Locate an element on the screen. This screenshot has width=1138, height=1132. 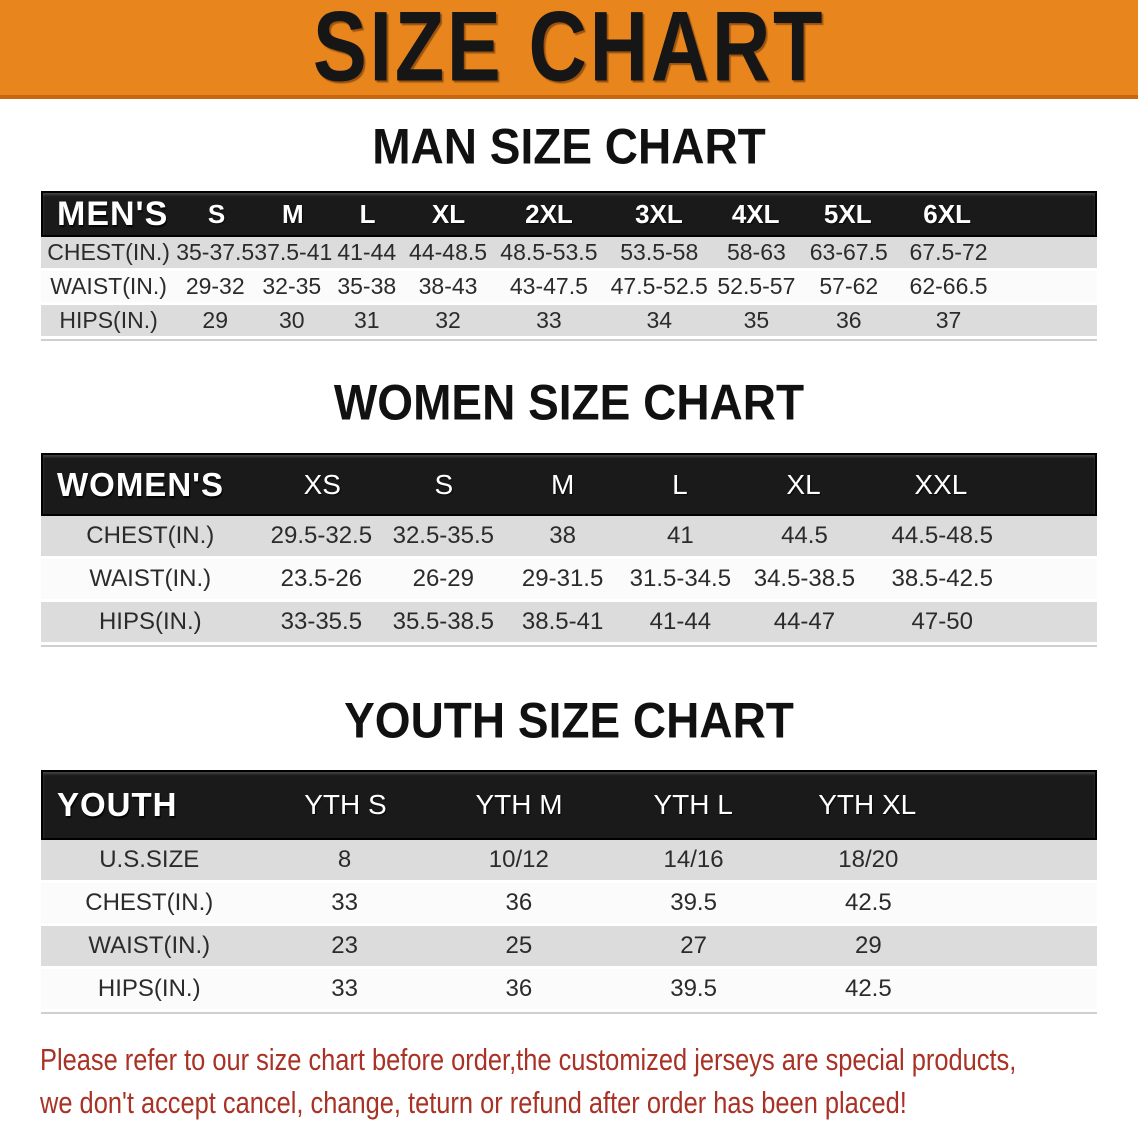
cell-value: 38 is located at coordinates (562, 535).